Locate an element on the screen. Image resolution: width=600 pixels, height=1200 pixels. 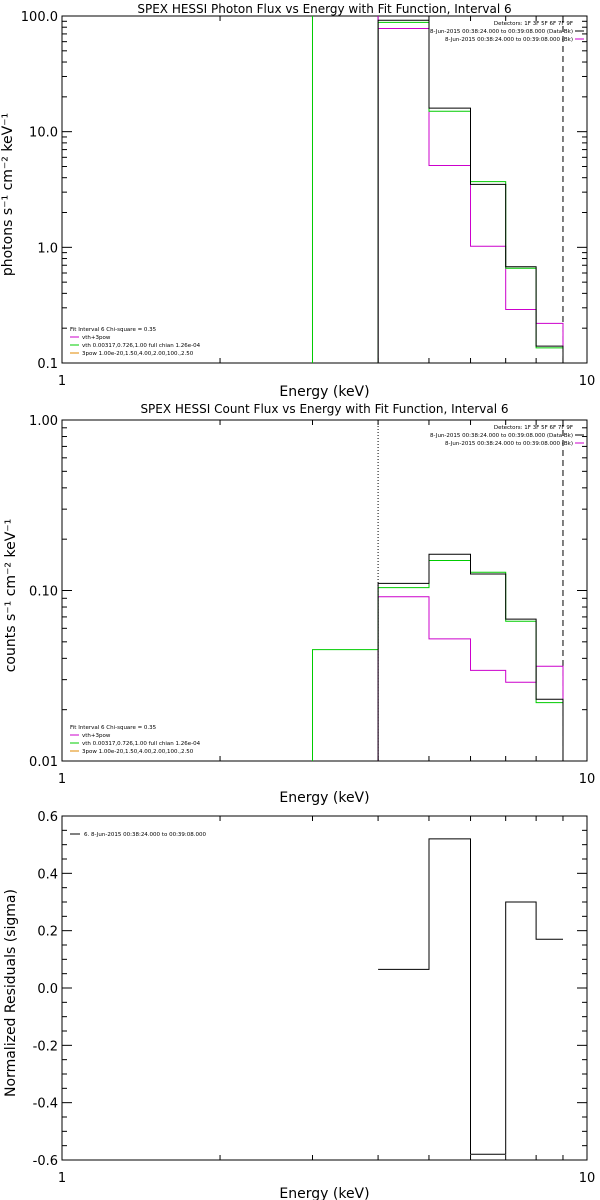
y-tick-label: -0.2 is located at coordinates (45, 1046).